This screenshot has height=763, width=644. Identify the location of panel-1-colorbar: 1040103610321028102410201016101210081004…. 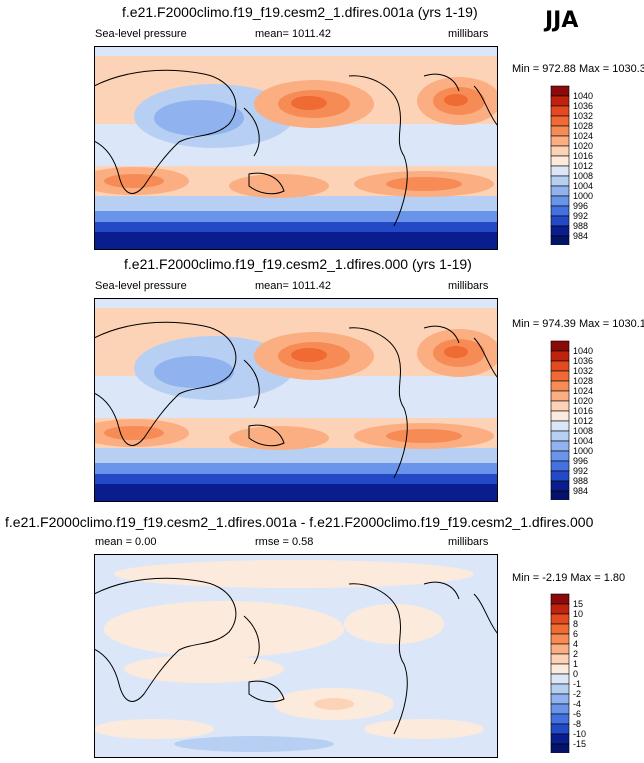
(571, 165).